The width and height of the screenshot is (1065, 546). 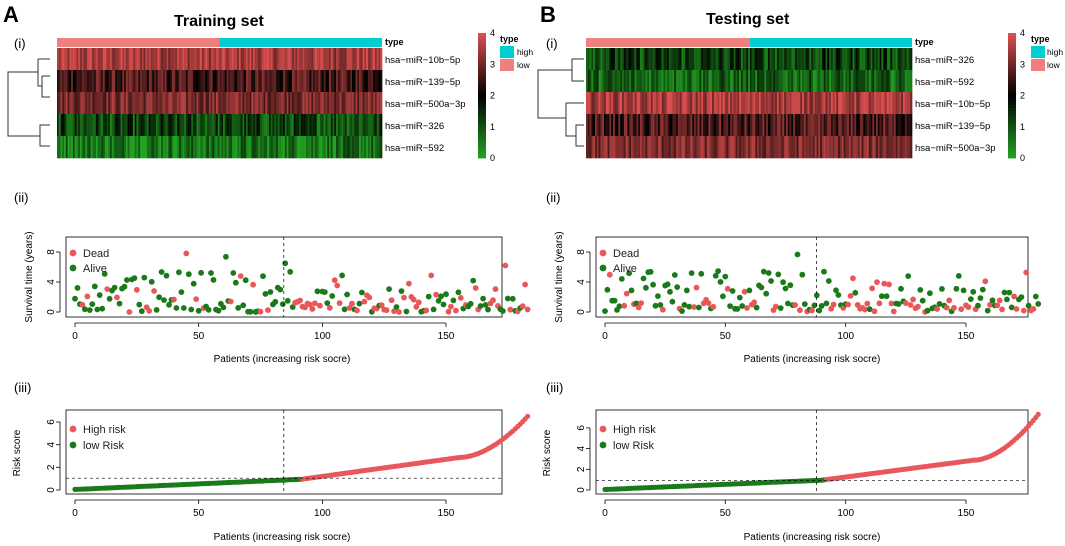 I want to click on sub-label-ii: (ii), so click(x=553, y=197).